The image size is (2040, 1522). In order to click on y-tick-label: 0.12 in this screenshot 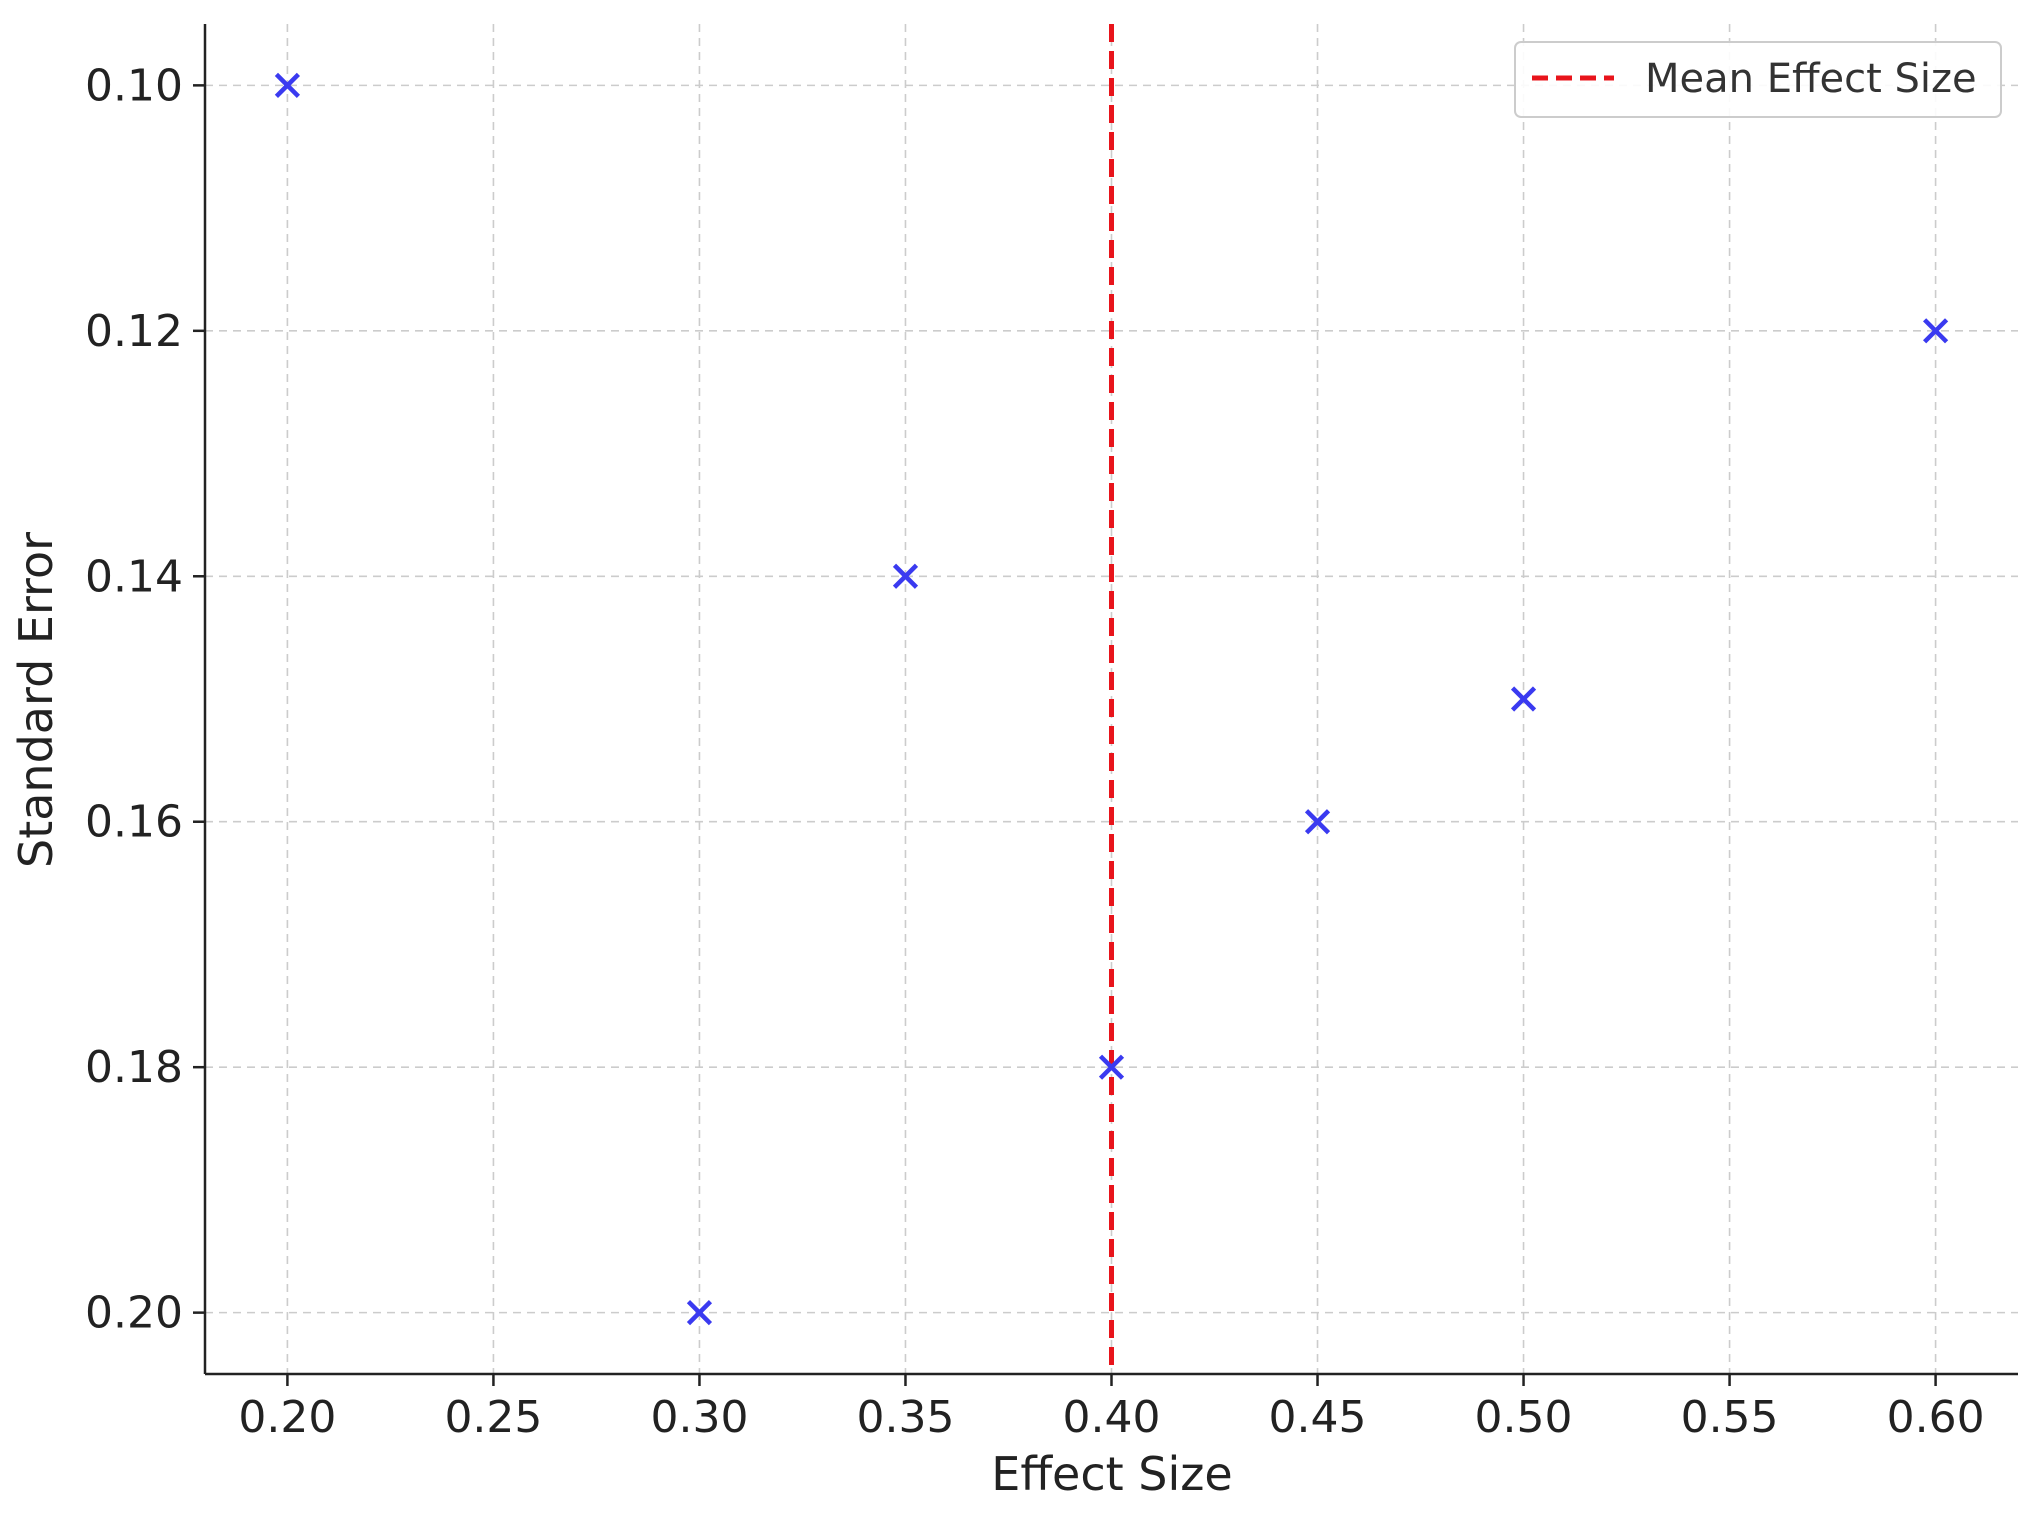, I will do `click(134, 331)`.